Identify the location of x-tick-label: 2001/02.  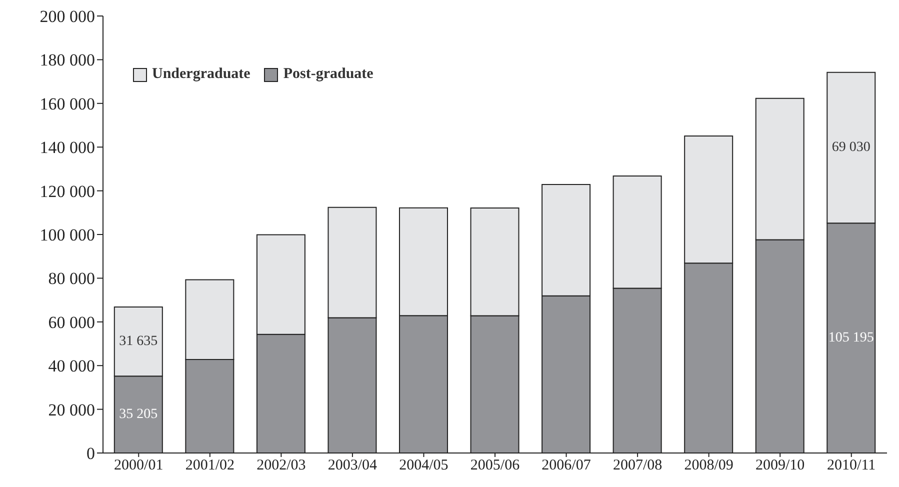
(209, 466).